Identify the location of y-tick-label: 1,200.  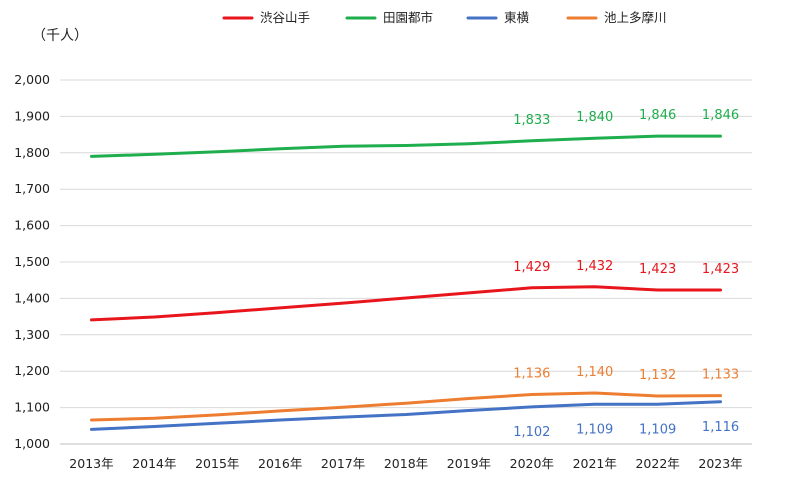
(32, 370).